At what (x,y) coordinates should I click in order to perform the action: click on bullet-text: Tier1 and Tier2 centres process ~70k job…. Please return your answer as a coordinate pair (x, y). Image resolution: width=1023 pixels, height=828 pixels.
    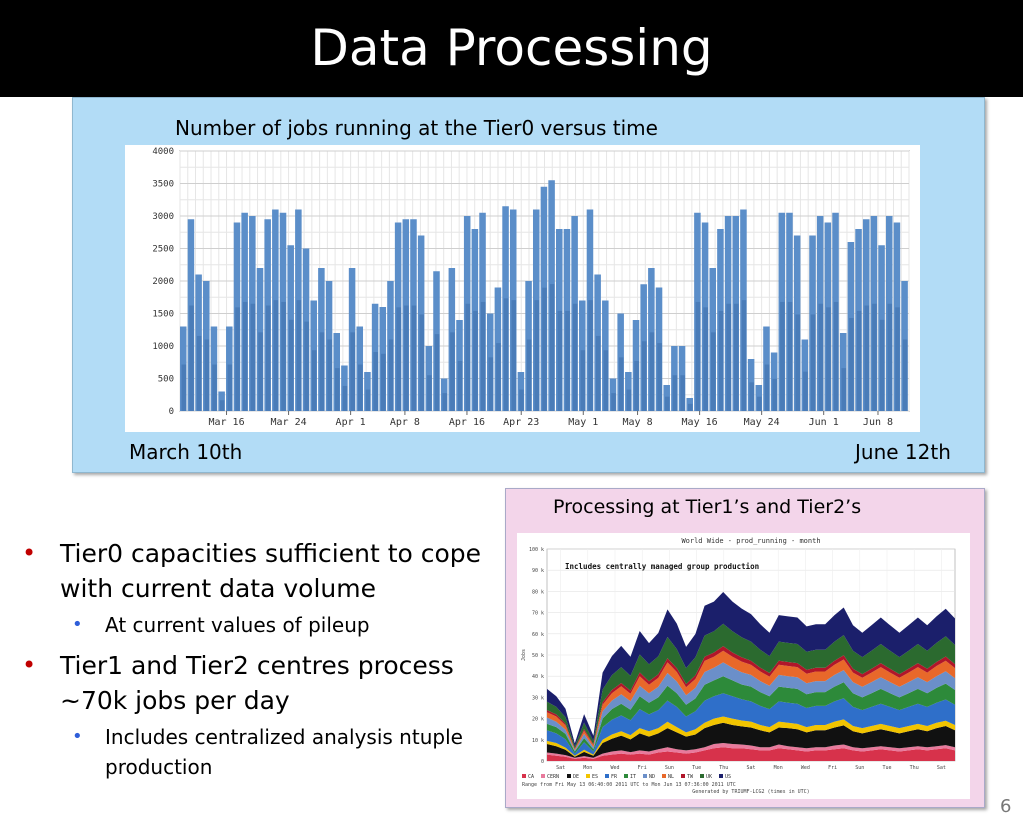
    Looking at the image, I should click on (257, 683).